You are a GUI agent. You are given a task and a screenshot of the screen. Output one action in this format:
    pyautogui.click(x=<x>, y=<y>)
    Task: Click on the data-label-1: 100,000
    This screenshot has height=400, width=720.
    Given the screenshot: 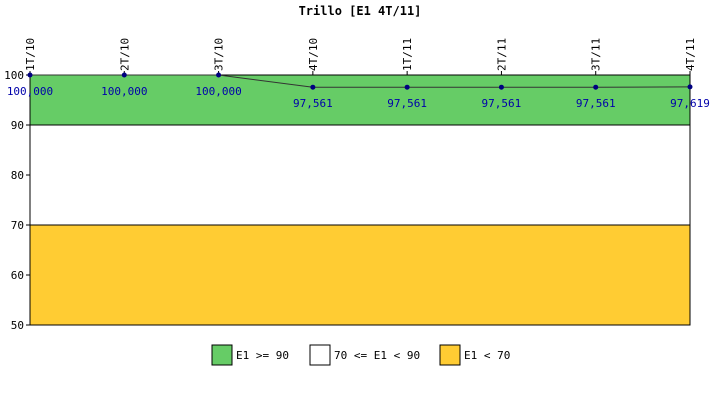 What is the action you would take?
    pyautogui.click(x=124, y=91)
    